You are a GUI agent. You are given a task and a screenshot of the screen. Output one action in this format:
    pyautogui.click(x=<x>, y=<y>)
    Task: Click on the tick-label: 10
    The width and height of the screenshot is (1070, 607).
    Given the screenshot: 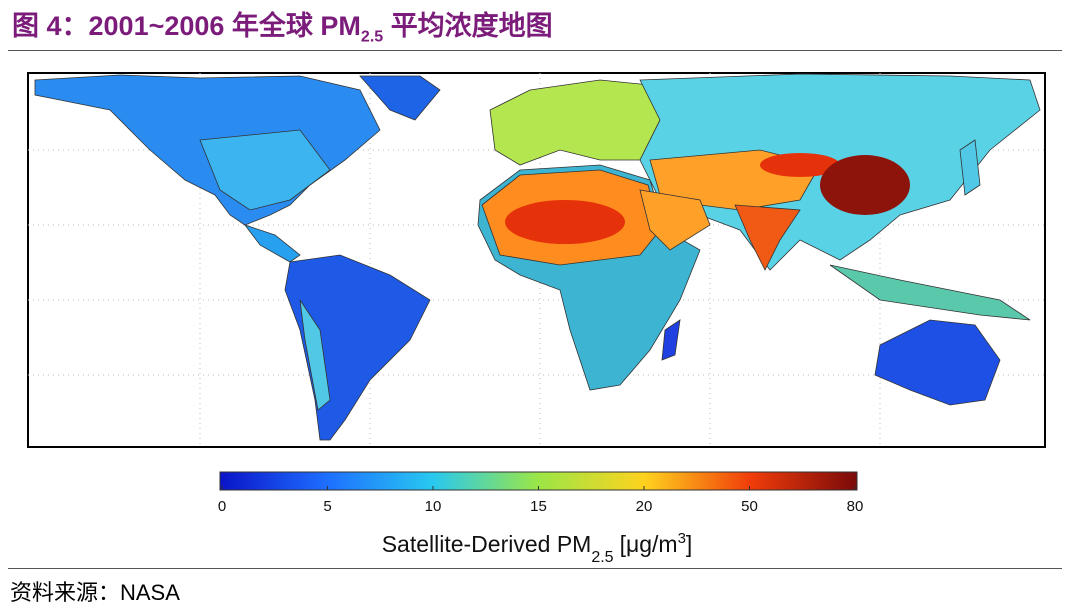 What is the action you would take?
    pyautogui.click(x=433, y=506)
    